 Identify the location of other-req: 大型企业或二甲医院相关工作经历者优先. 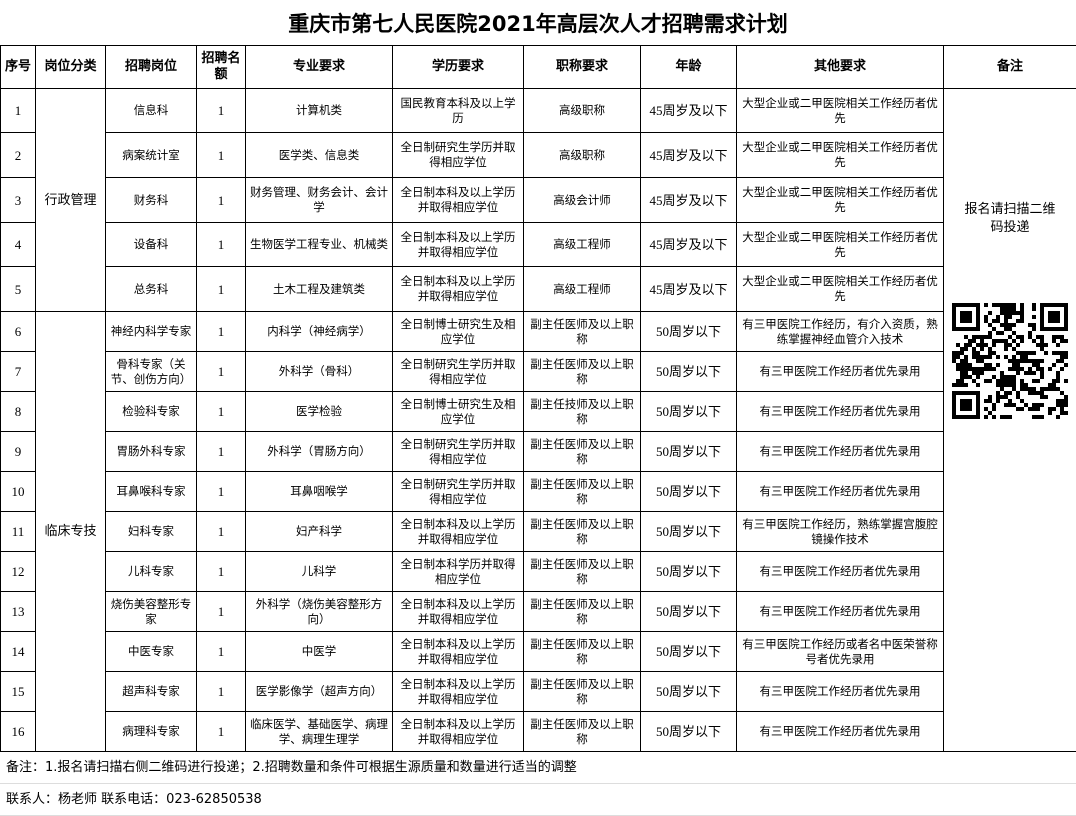
(840, 289).